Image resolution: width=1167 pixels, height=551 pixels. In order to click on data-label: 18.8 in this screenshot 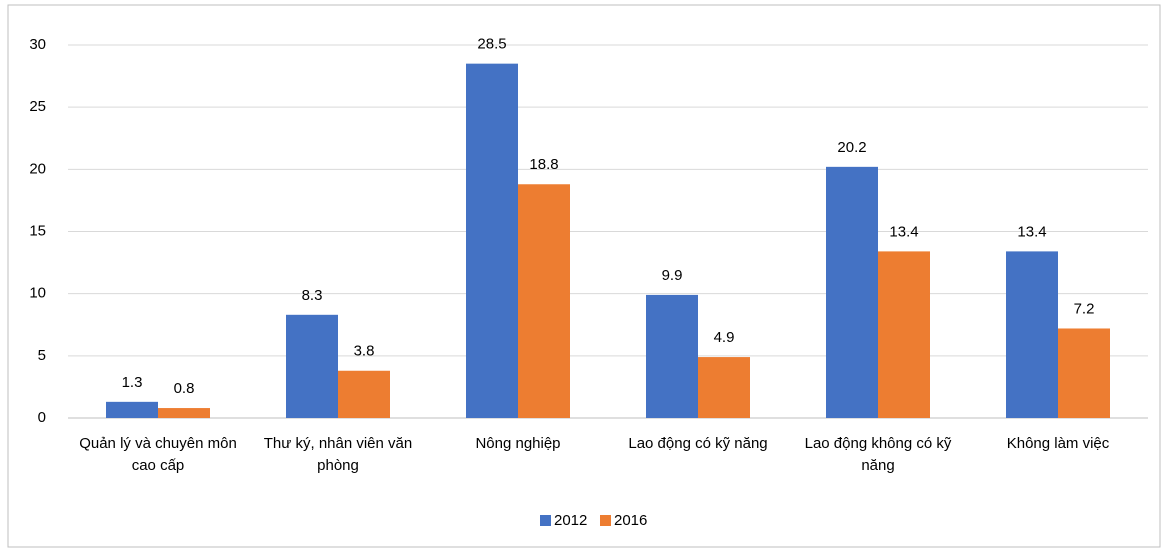, I will do `click(543, 164)`.